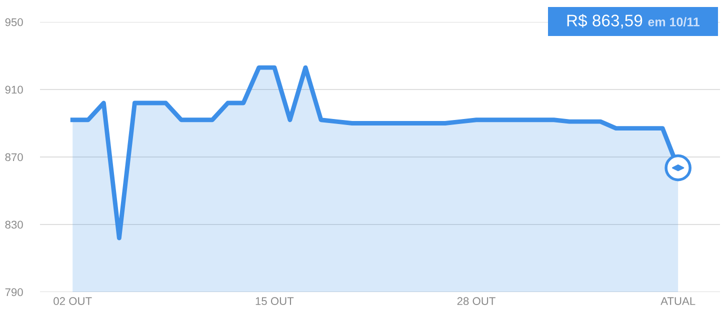 This screenshot has width=726, height=325. Describe the element at coordinates (674, 21) in the screenshot. I see `annotation: em 10/11` at that location.